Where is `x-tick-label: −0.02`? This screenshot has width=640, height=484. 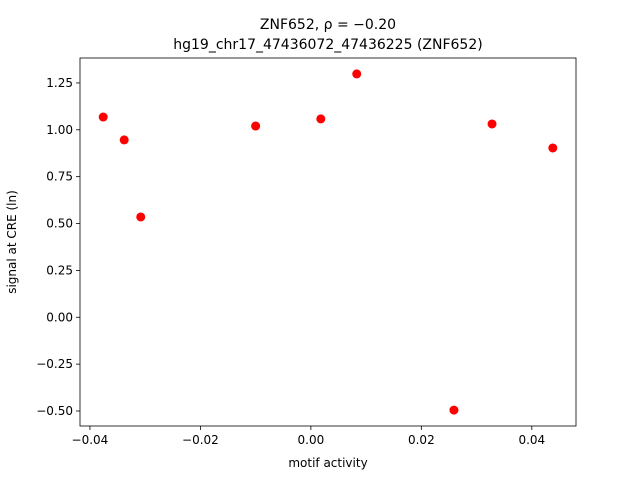
x-tick-label: −0.02 is located at coordinates (200, 440).